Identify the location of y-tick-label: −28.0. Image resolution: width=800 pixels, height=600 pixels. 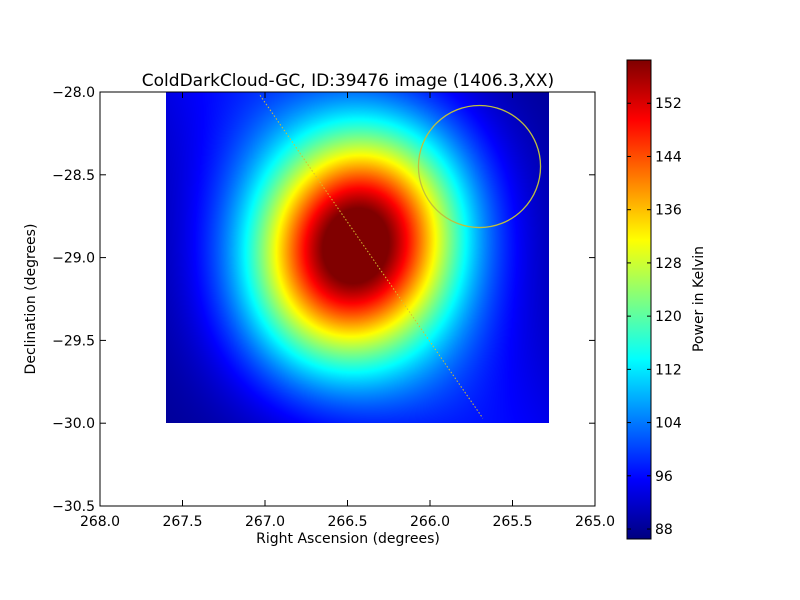
(73, 93).